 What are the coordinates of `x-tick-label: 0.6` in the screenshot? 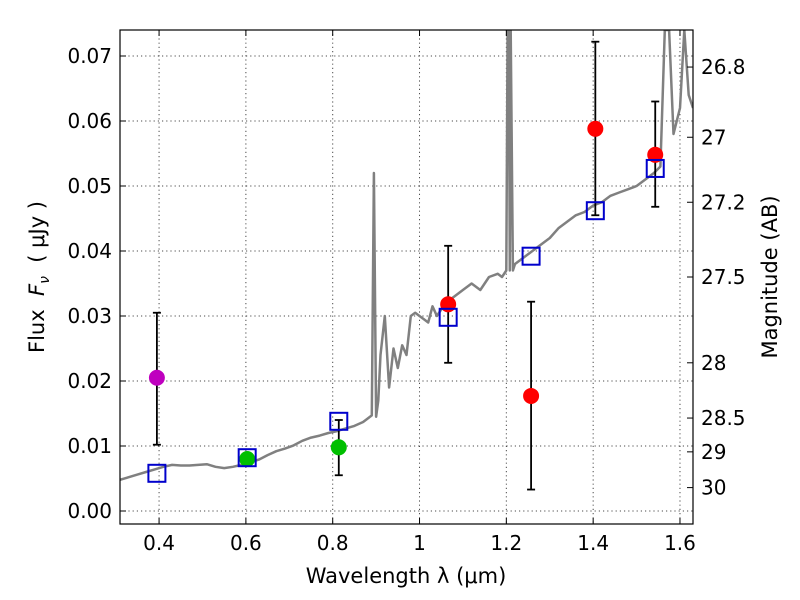 It's located at (246, 543).